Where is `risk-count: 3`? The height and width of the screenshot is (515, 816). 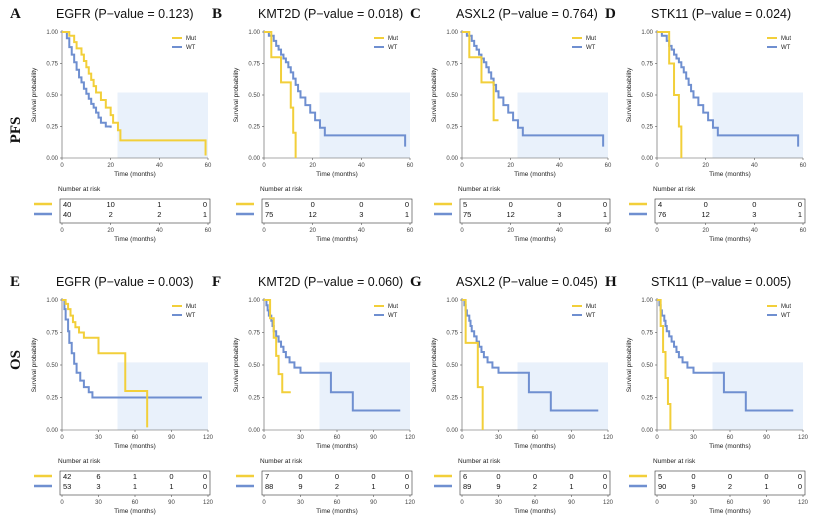 risk-count: 3 is located at coordinates (754, 214).